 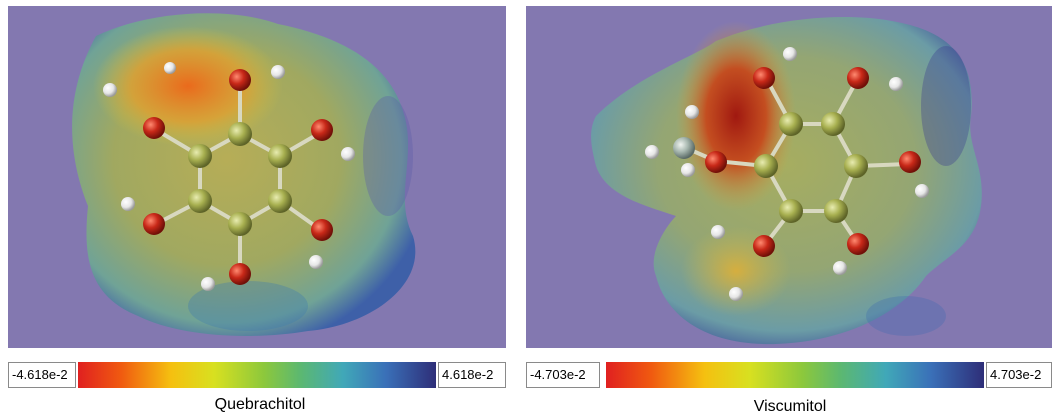 What do you see at coordinates (1019, 375) in the screenshot?
I see `viscumitol-scale-max: 4.703e-2` at bounding box center [1019, 375].